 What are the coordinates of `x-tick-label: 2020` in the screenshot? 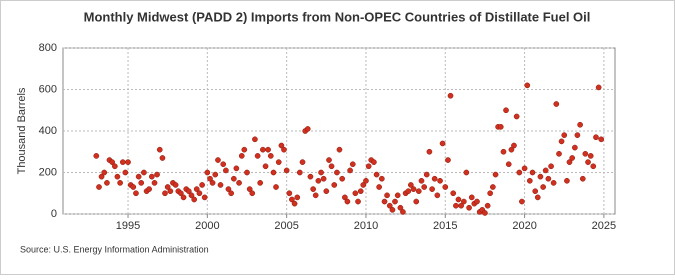 It's located at (524, 226).